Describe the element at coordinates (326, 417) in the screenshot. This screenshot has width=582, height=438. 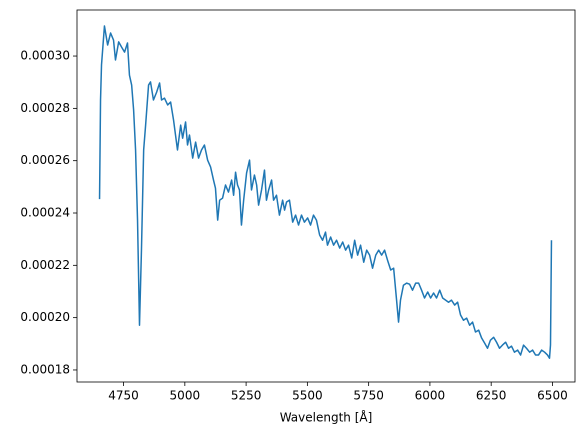
I see `x-axis-label: Wavelength [Å]` at that location.